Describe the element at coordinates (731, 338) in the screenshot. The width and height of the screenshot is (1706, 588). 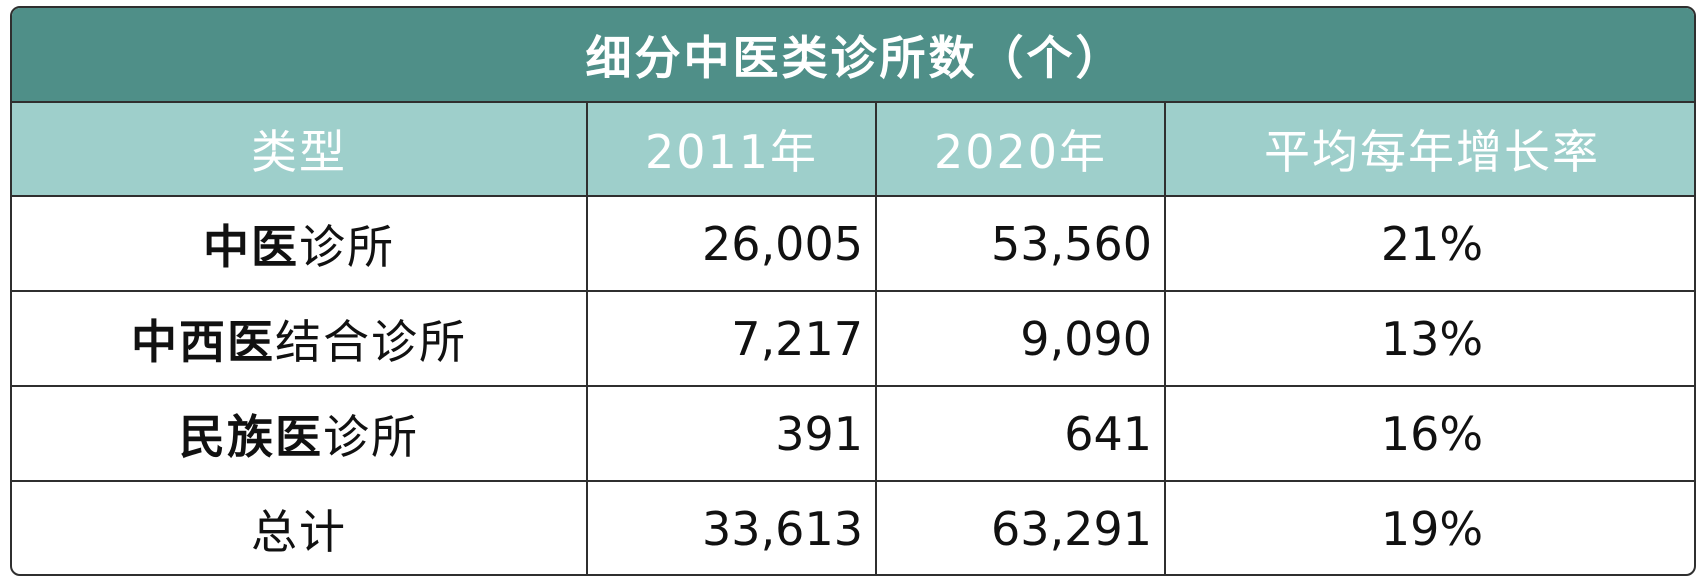
I see `value-2011: 7,217` at that location.